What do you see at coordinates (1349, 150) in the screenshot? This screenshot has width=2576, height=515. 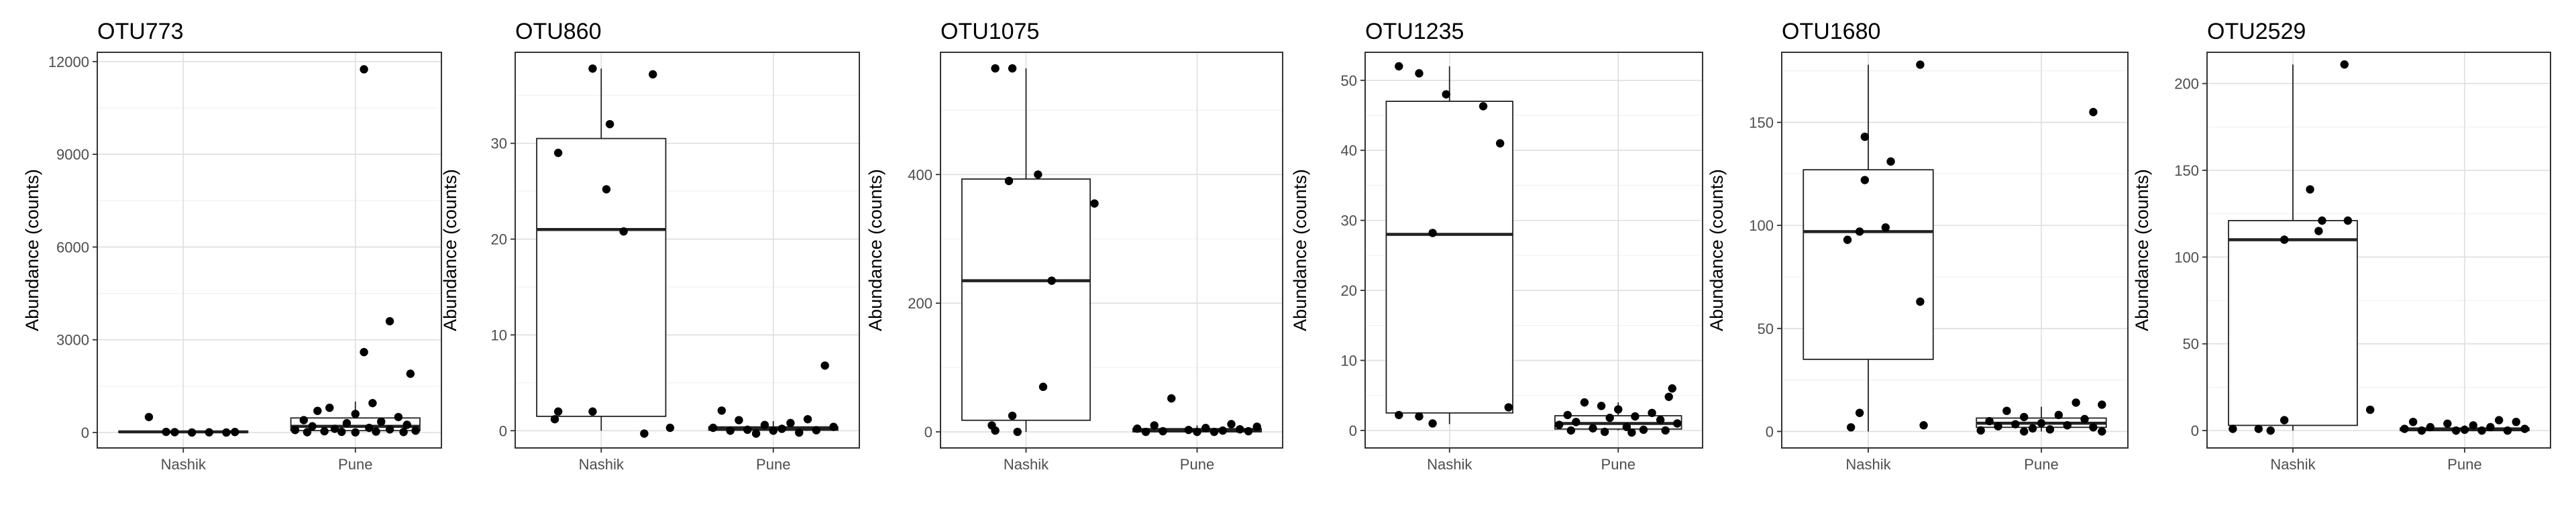 I see `y-tick-label: 40` at bounding box center [1349, 150].